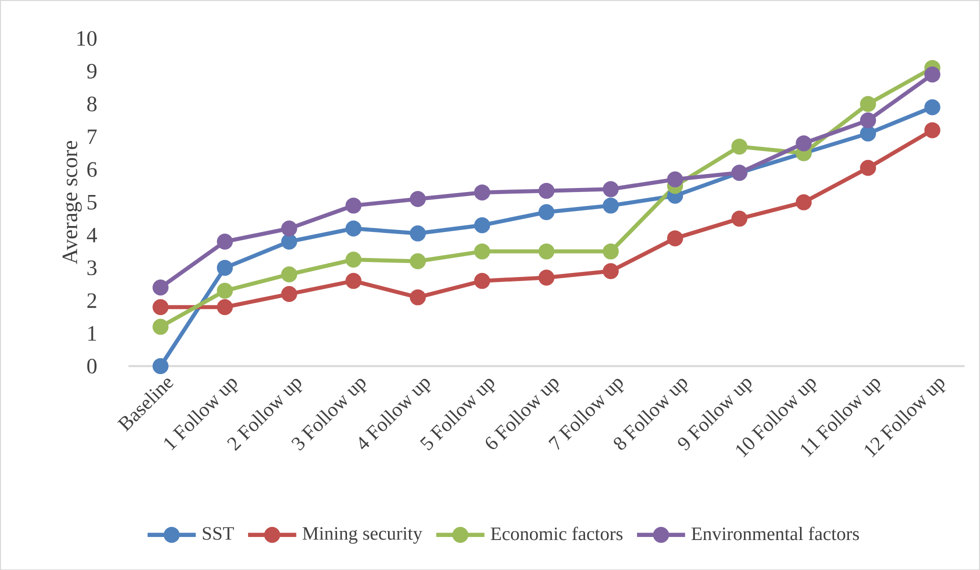  Describe the element at coordinates (72, 202) in the screenshot. I see `y-axis-title: Average score` at that location.